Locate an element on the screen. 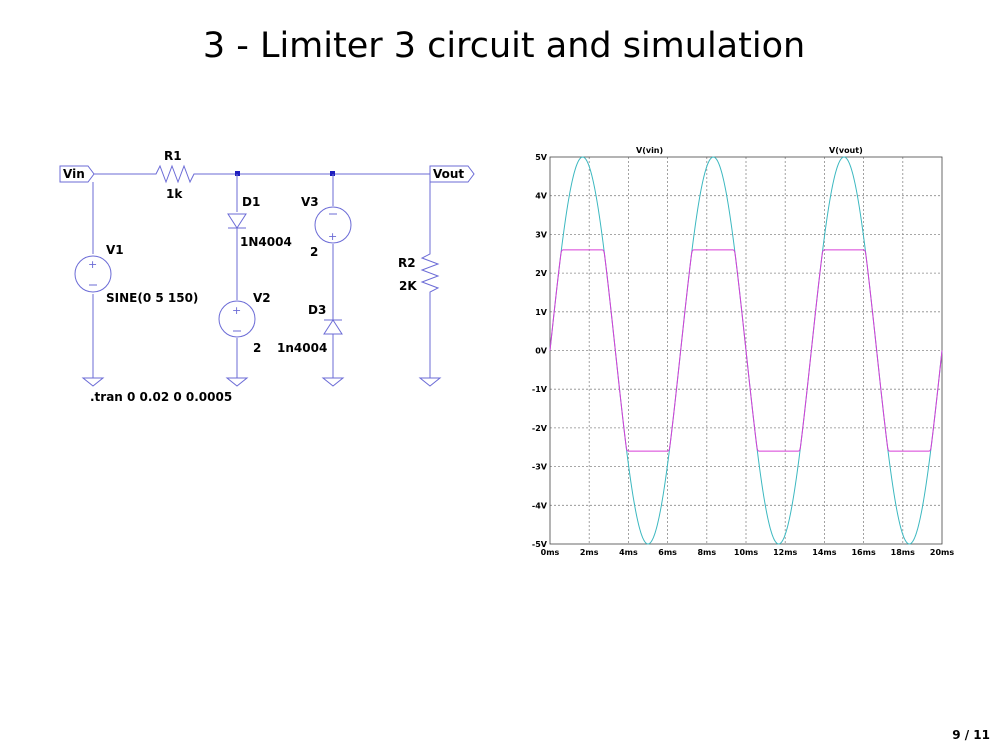  vin-port-label: Vin is located at coordinates (74, 174).